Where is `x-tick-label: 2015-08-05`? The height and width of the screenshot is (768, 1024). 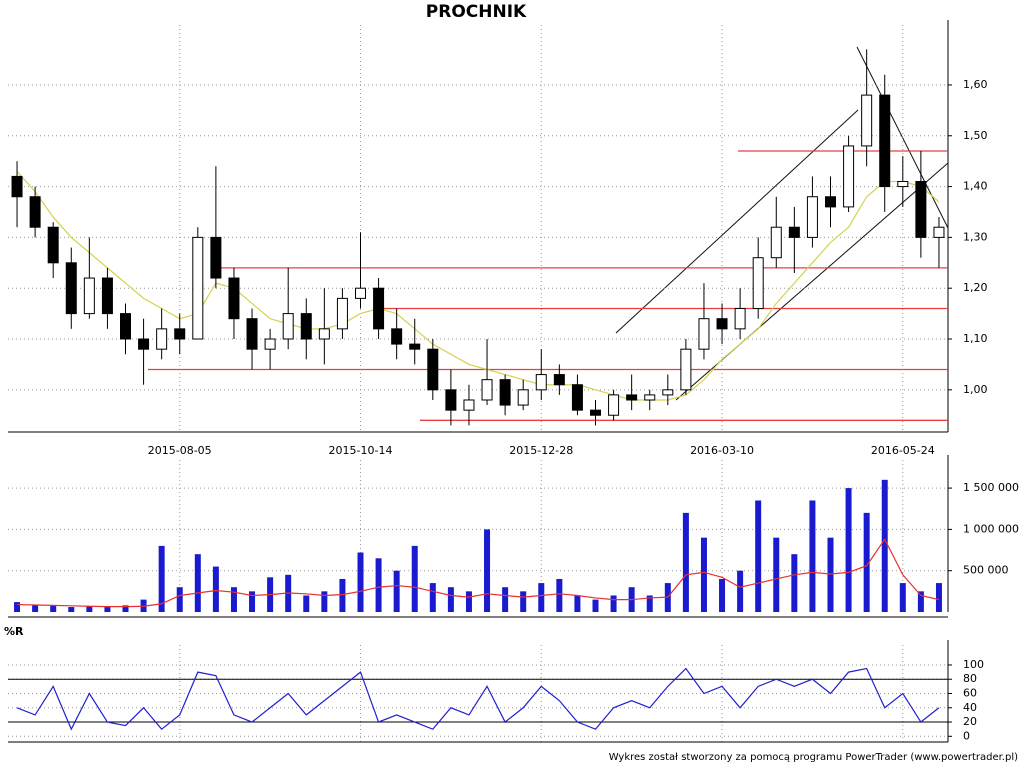 x-tick-label: 2015-08-05 is located at coordinates (180, 450).